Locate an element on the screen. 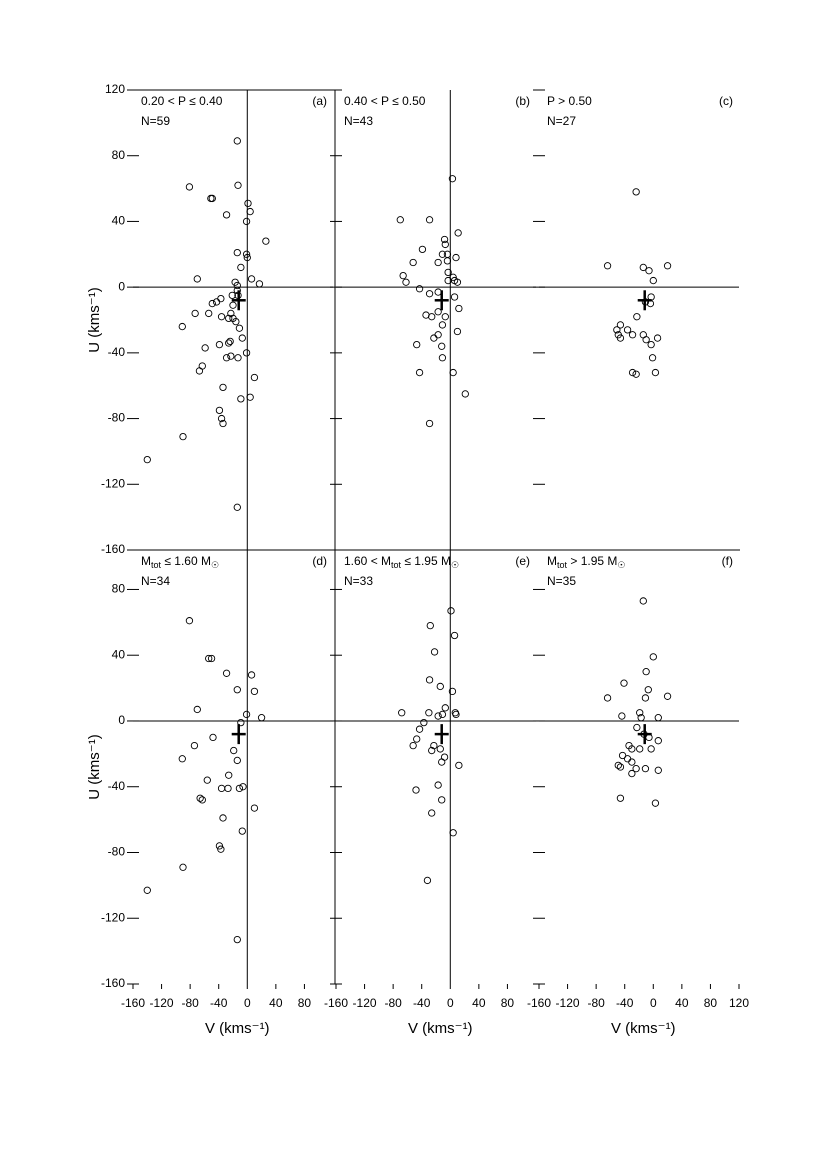 The width and height of the screenshot is (827, 1170). x-tick-label: 40 is located at coordinates (479, 1003).